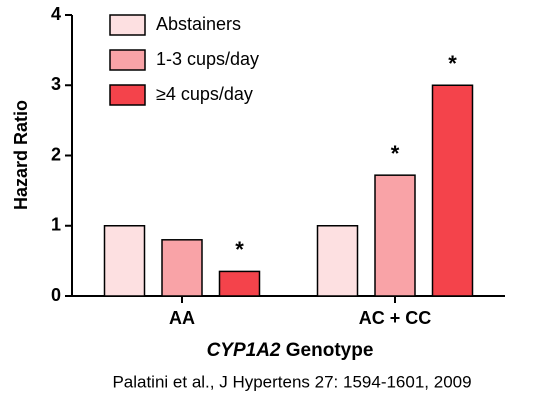 The height and width of the screenshot is (404, 539). What do you see at coordinates (56, 84) in the screenshot?
I see `y-tick-label: 3` at bounding box center [56, 84].